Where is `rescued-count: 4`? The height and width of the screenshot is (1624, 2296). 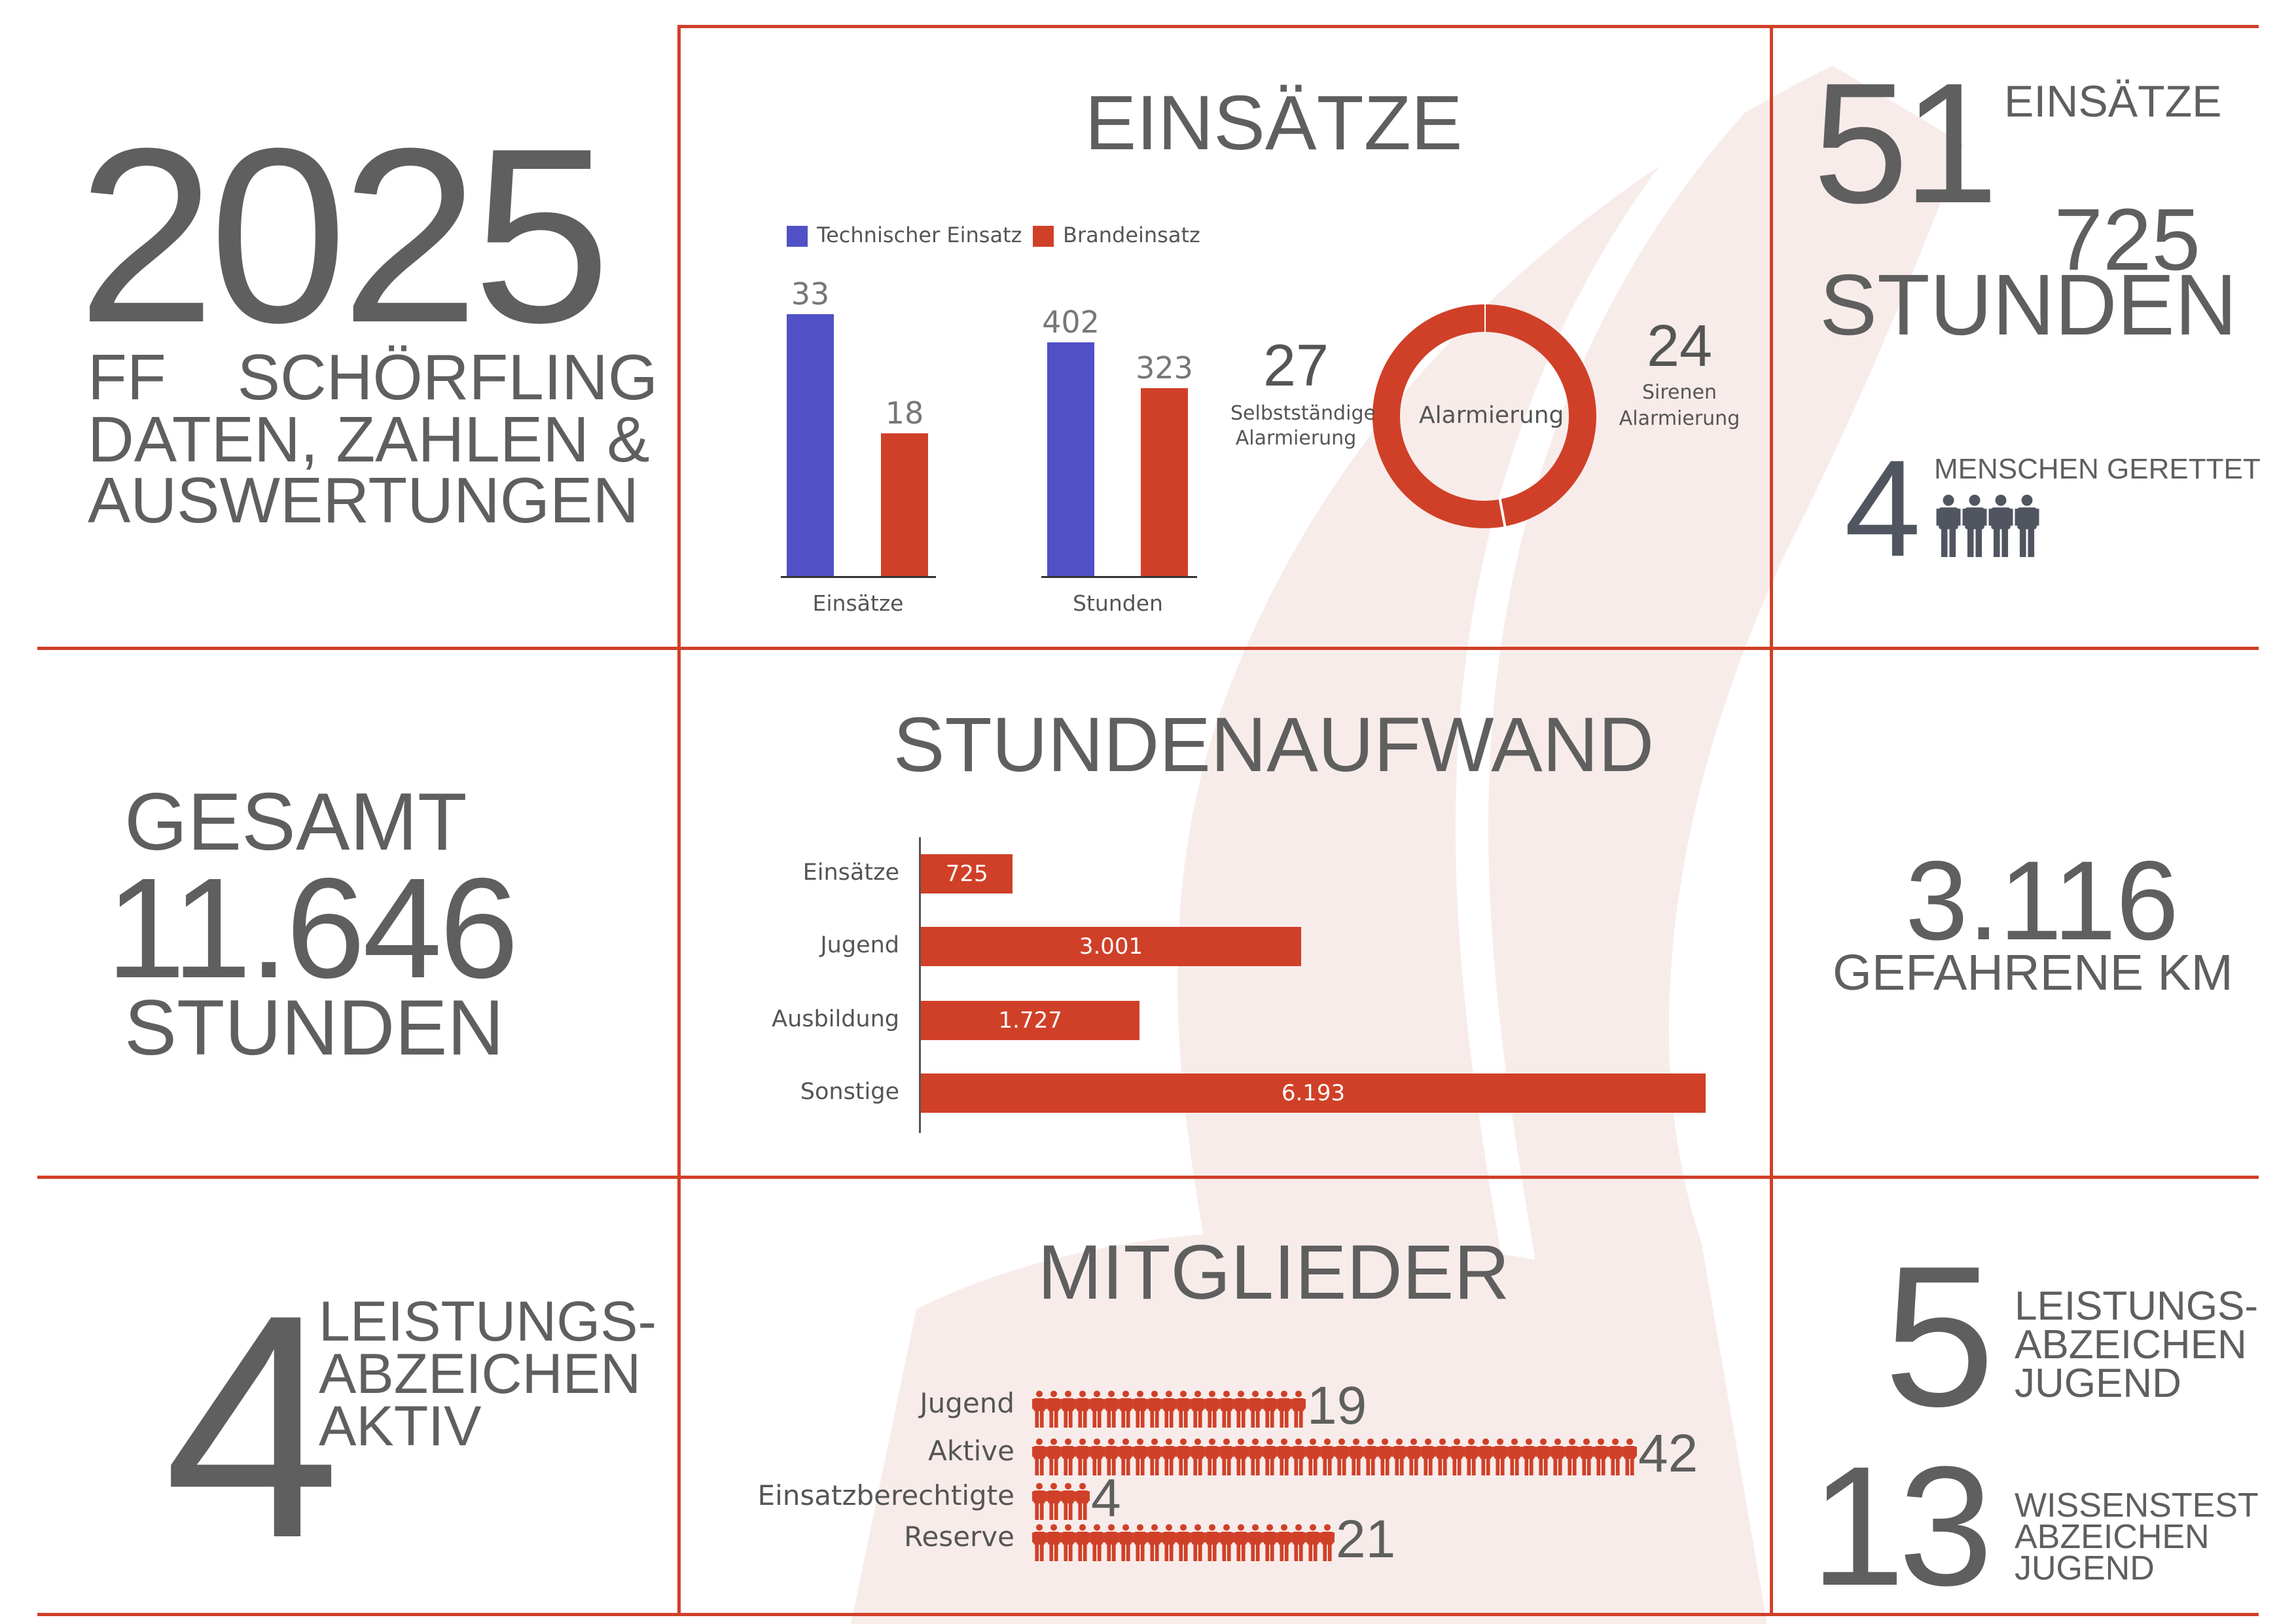 rescued-count: 4 is located at coordinates (1882, 508).